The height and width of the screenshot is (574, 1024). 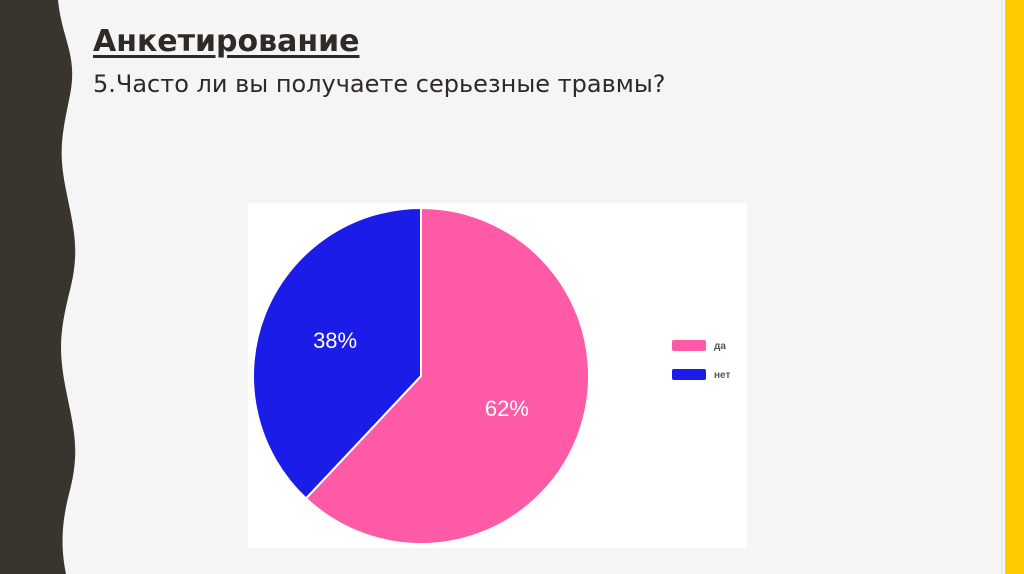 What do you see at coordinates (1014, 287) in the screenshot?
I see `accent-strip` at bounding box center [1014, 287].